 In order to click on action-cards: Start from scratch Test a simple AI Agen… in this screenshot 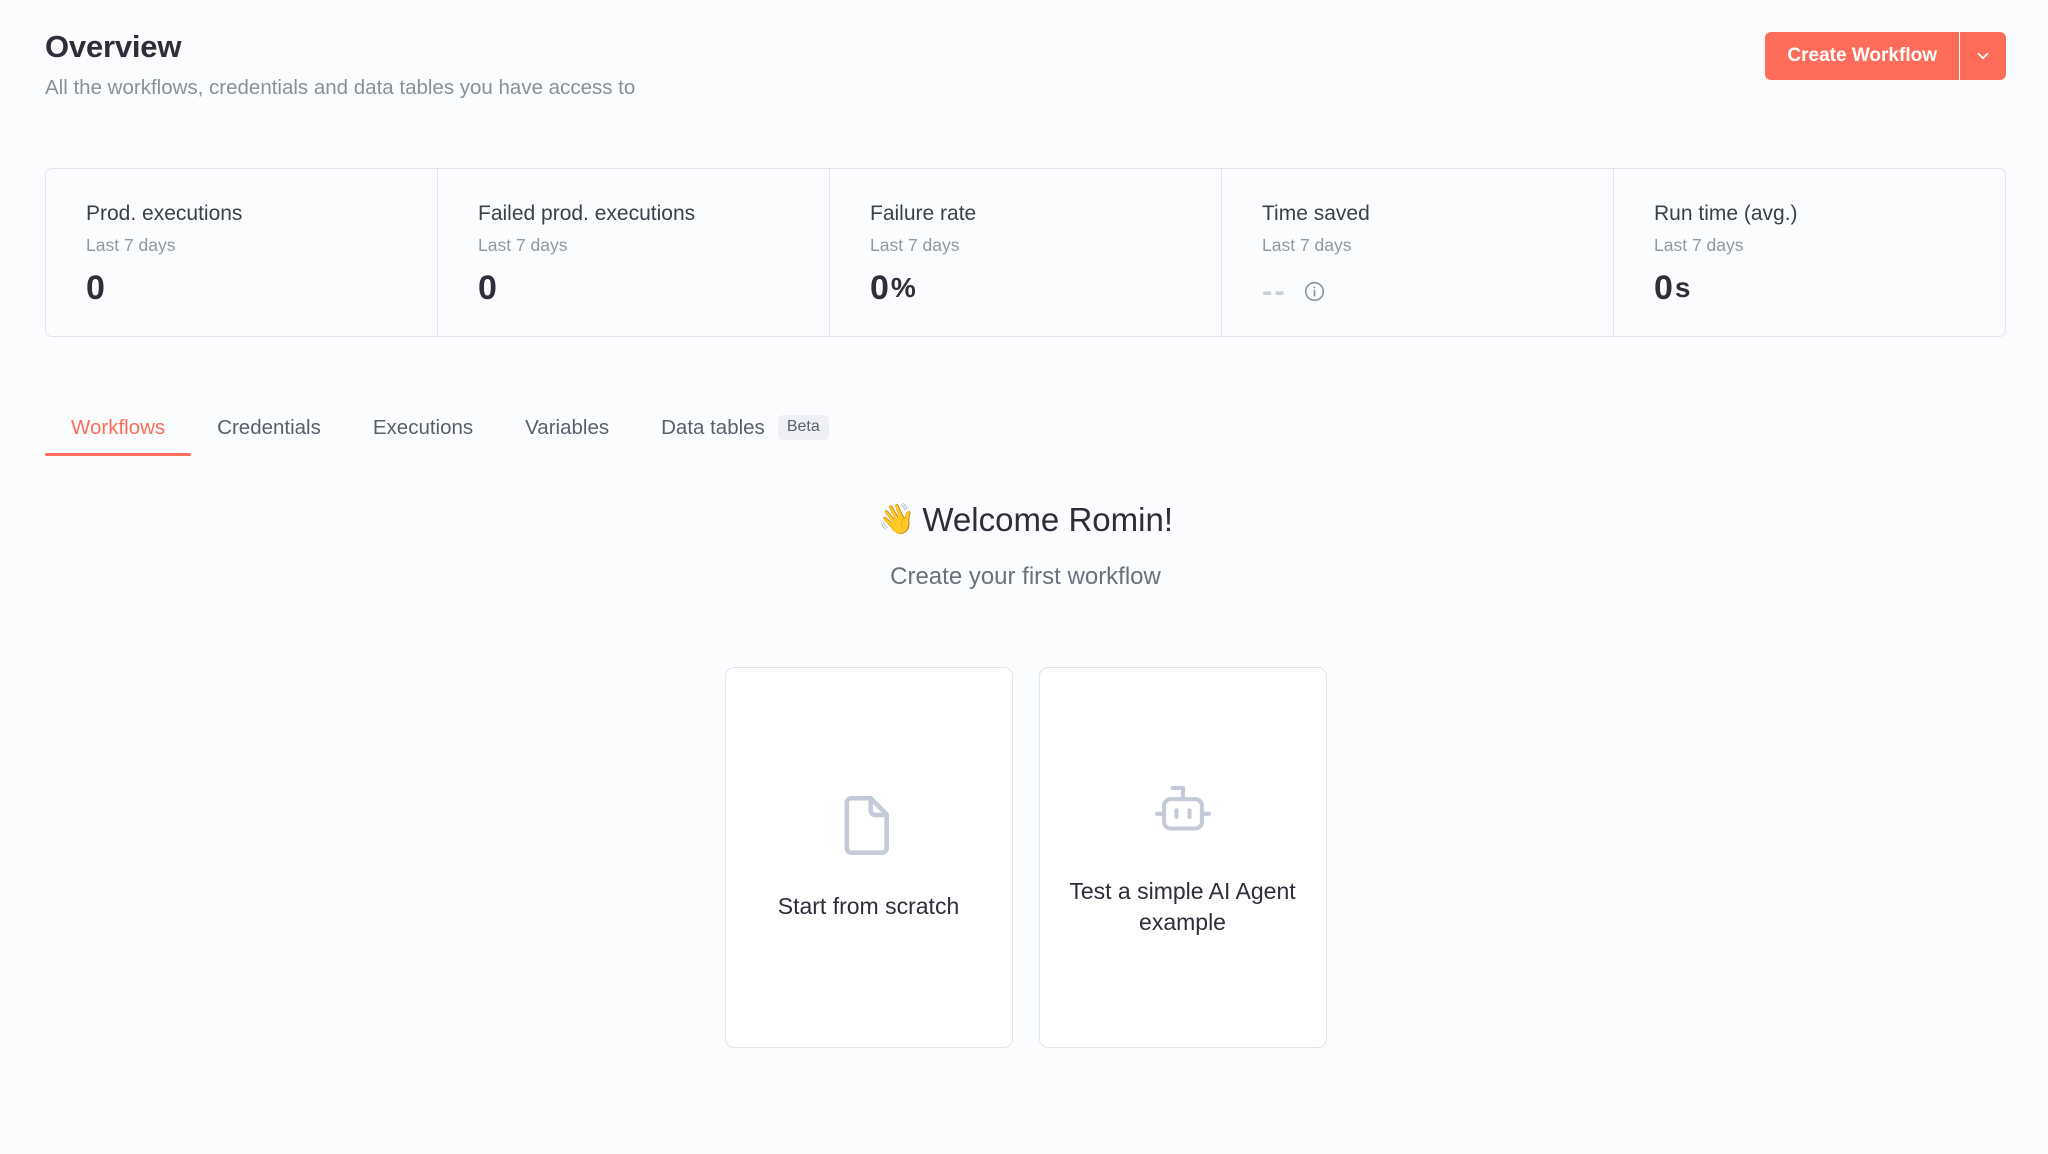, I will do `click(1025, 858)`.